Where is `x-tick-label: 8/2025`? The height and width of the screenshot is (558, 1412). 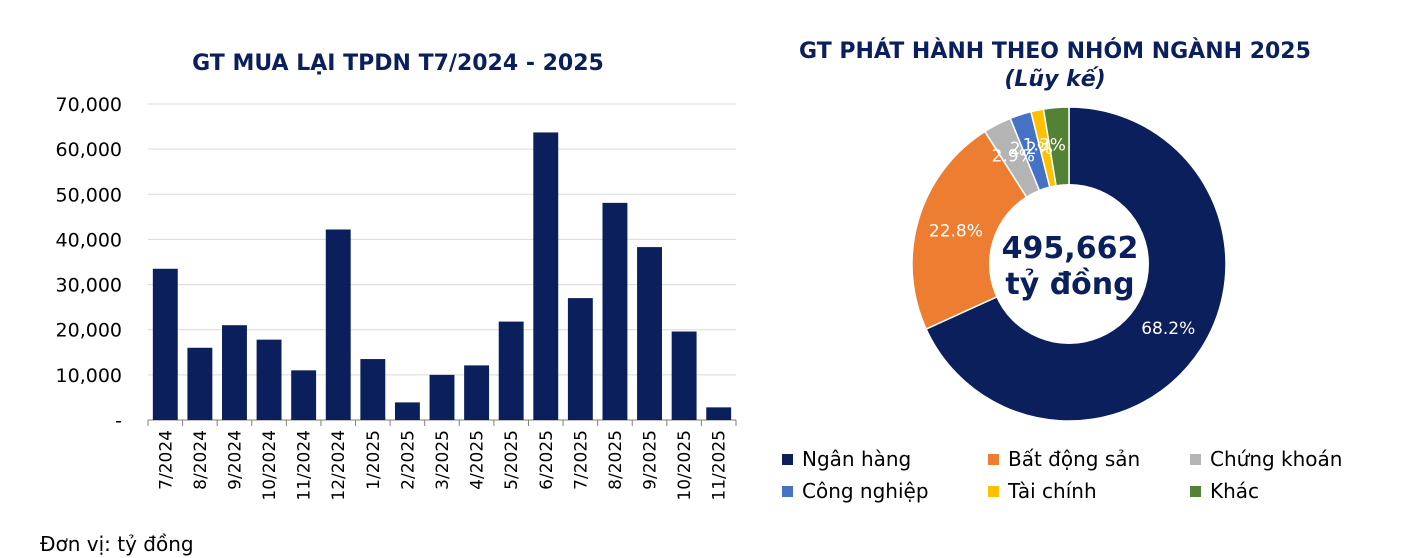 x-tick-label: 8/2025 is located at coordinates (616, 460).